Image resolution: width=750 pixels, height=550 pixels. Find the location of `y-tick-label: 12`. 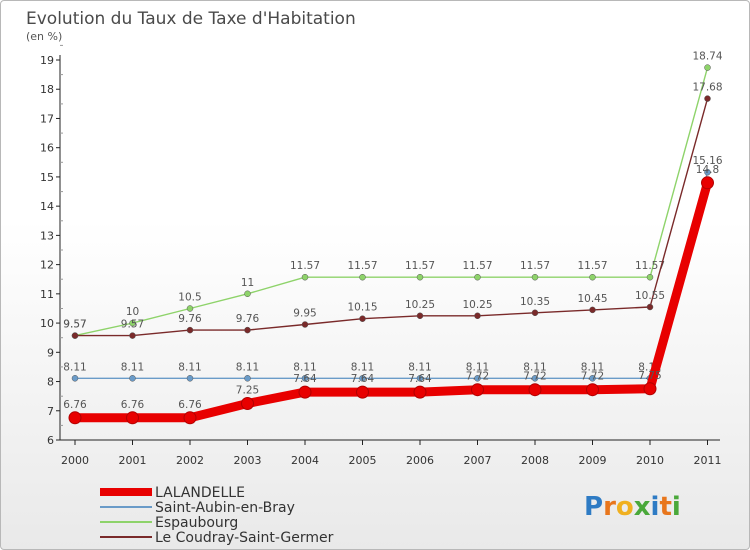

y-tick-label: 12 is located at coordinates (47, 265).